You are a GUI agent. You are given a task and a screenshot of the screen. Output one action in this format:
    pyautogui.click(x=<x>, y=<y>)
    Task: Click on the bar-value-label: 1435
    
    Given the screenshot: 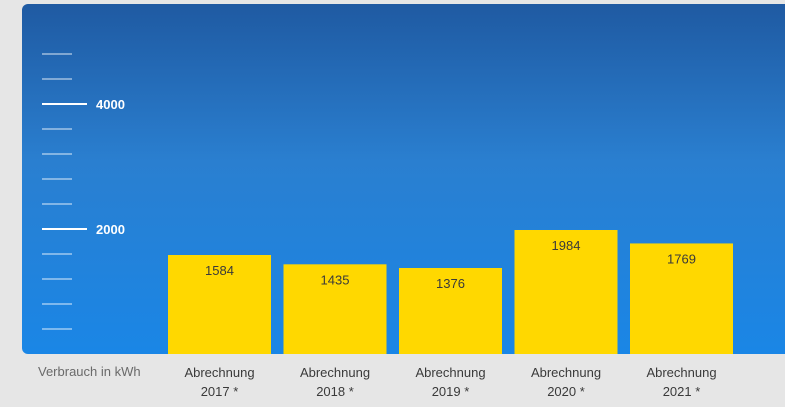 What is the action you would take?
    pyautogui.click(x=335, y=279)
    